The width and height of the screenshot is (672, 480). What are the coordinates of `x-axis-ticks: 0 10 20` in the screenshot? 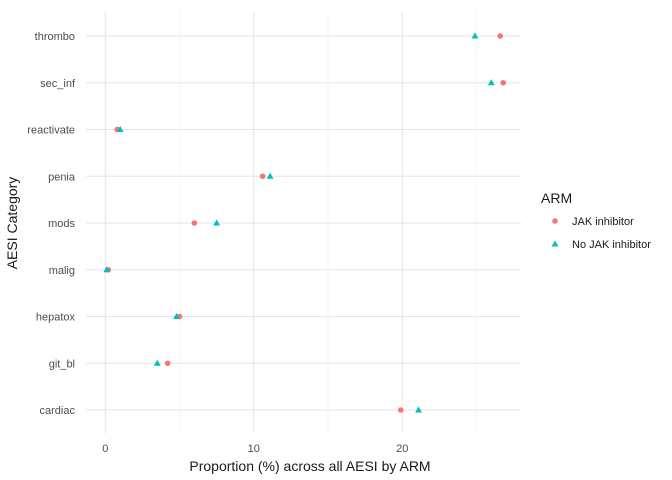 It's located at (255, 449).